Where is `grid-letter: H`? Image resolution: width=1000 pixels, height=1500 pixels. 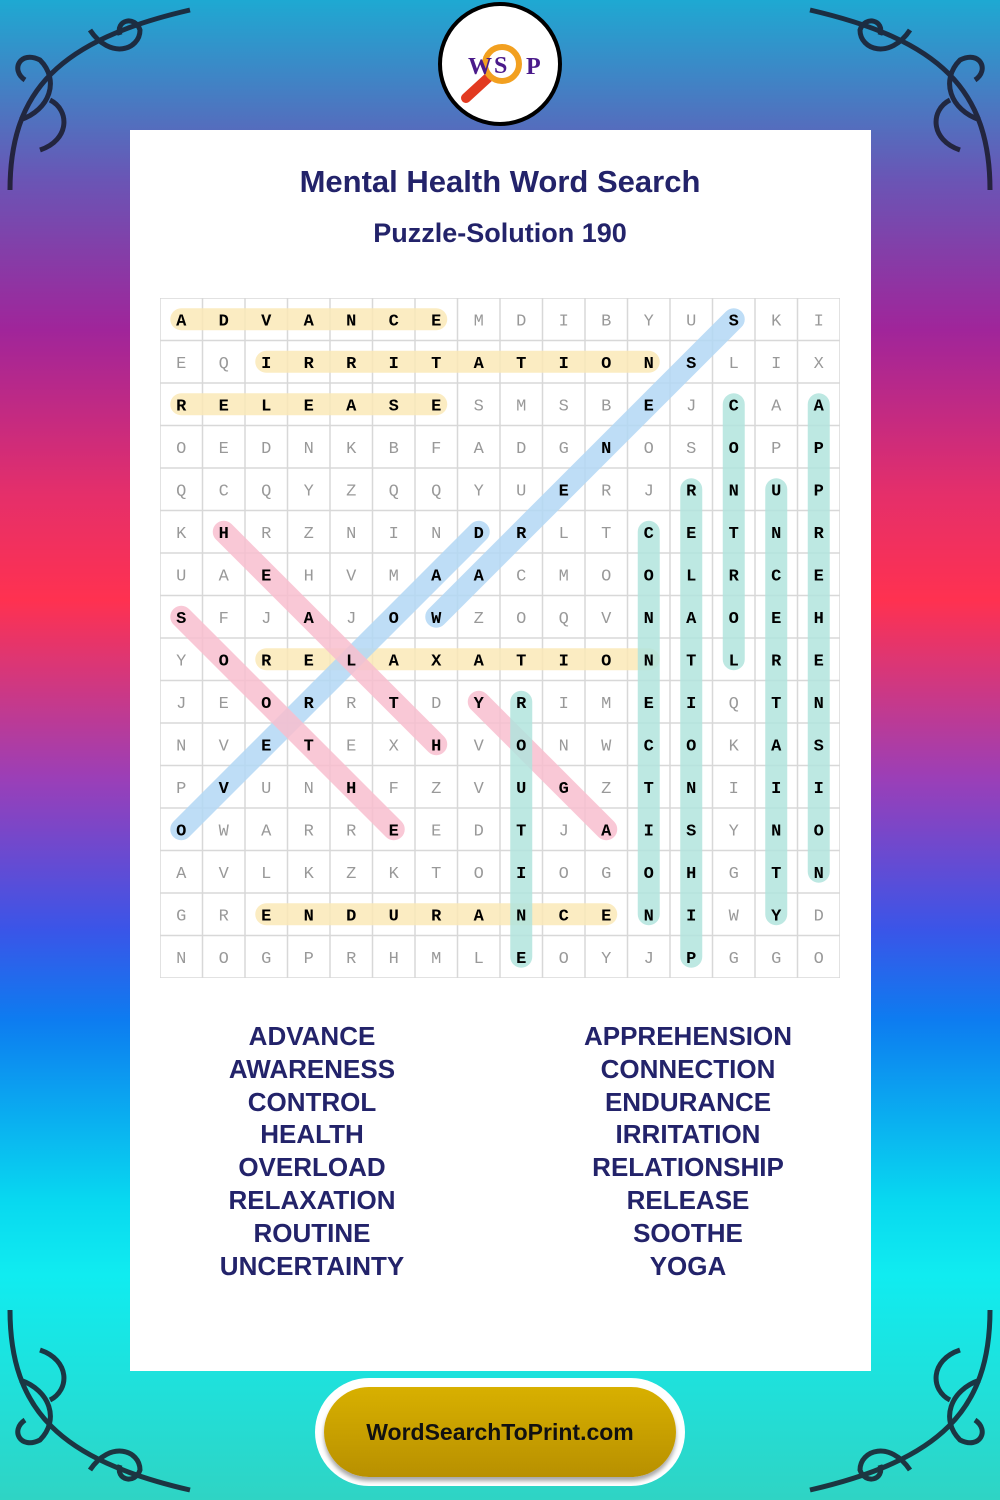 grid-letter: H is located at coordinates (436, 746).